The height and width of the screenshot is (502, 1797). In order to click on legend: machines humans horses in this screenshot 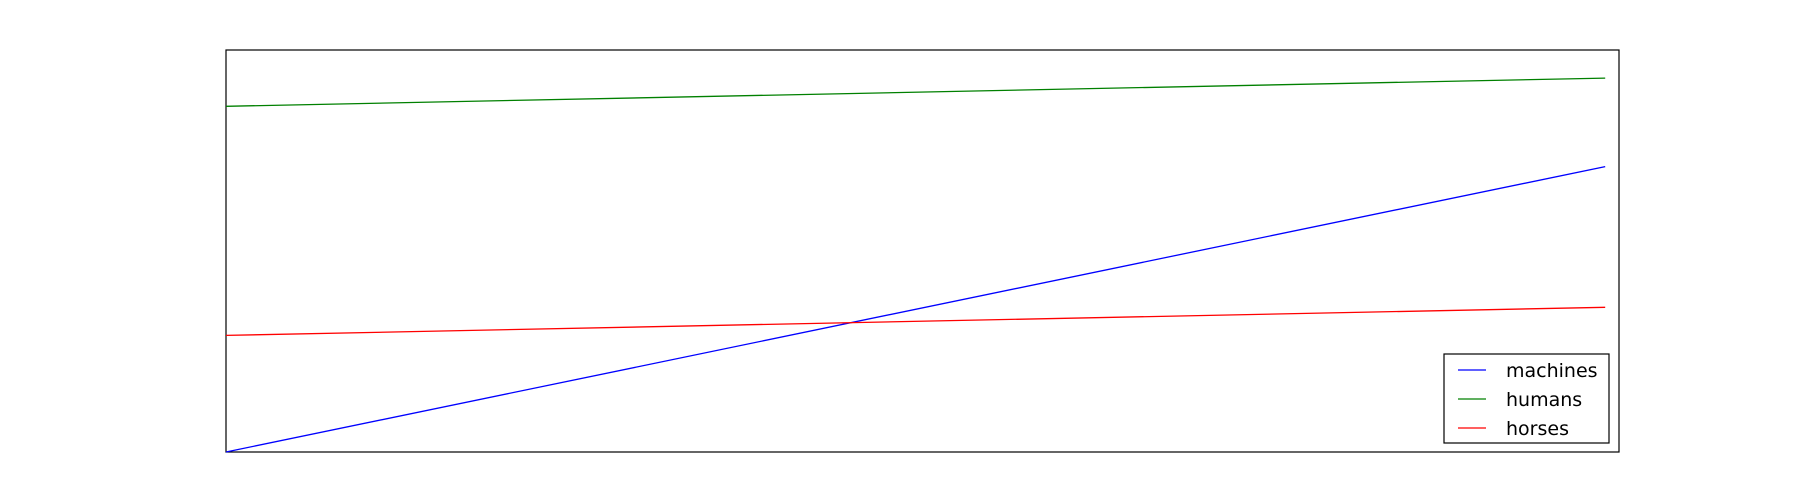, I will do `click(1526, 398)`.